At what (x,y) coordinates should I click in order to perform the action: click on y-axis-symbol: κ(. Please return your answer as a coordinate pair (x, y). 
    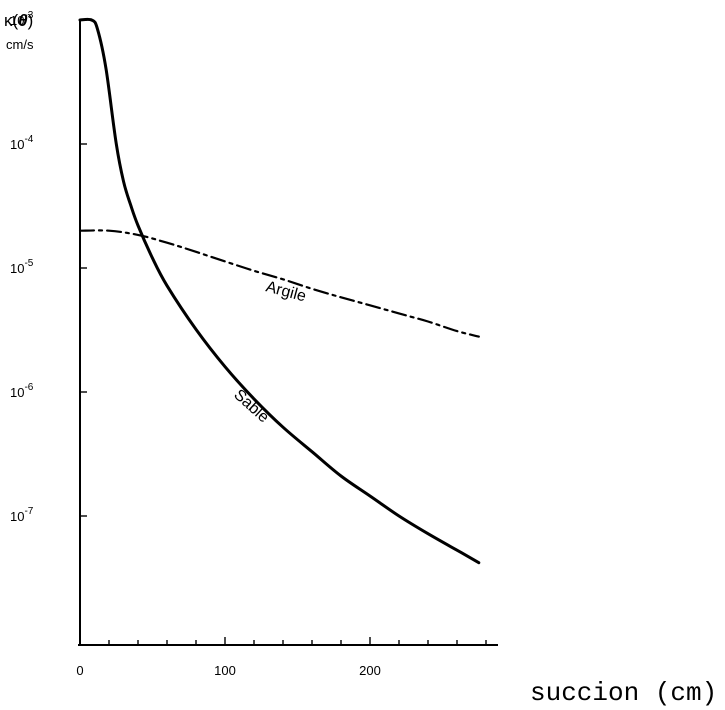
    Looking at the image, I should click on (11, 20).